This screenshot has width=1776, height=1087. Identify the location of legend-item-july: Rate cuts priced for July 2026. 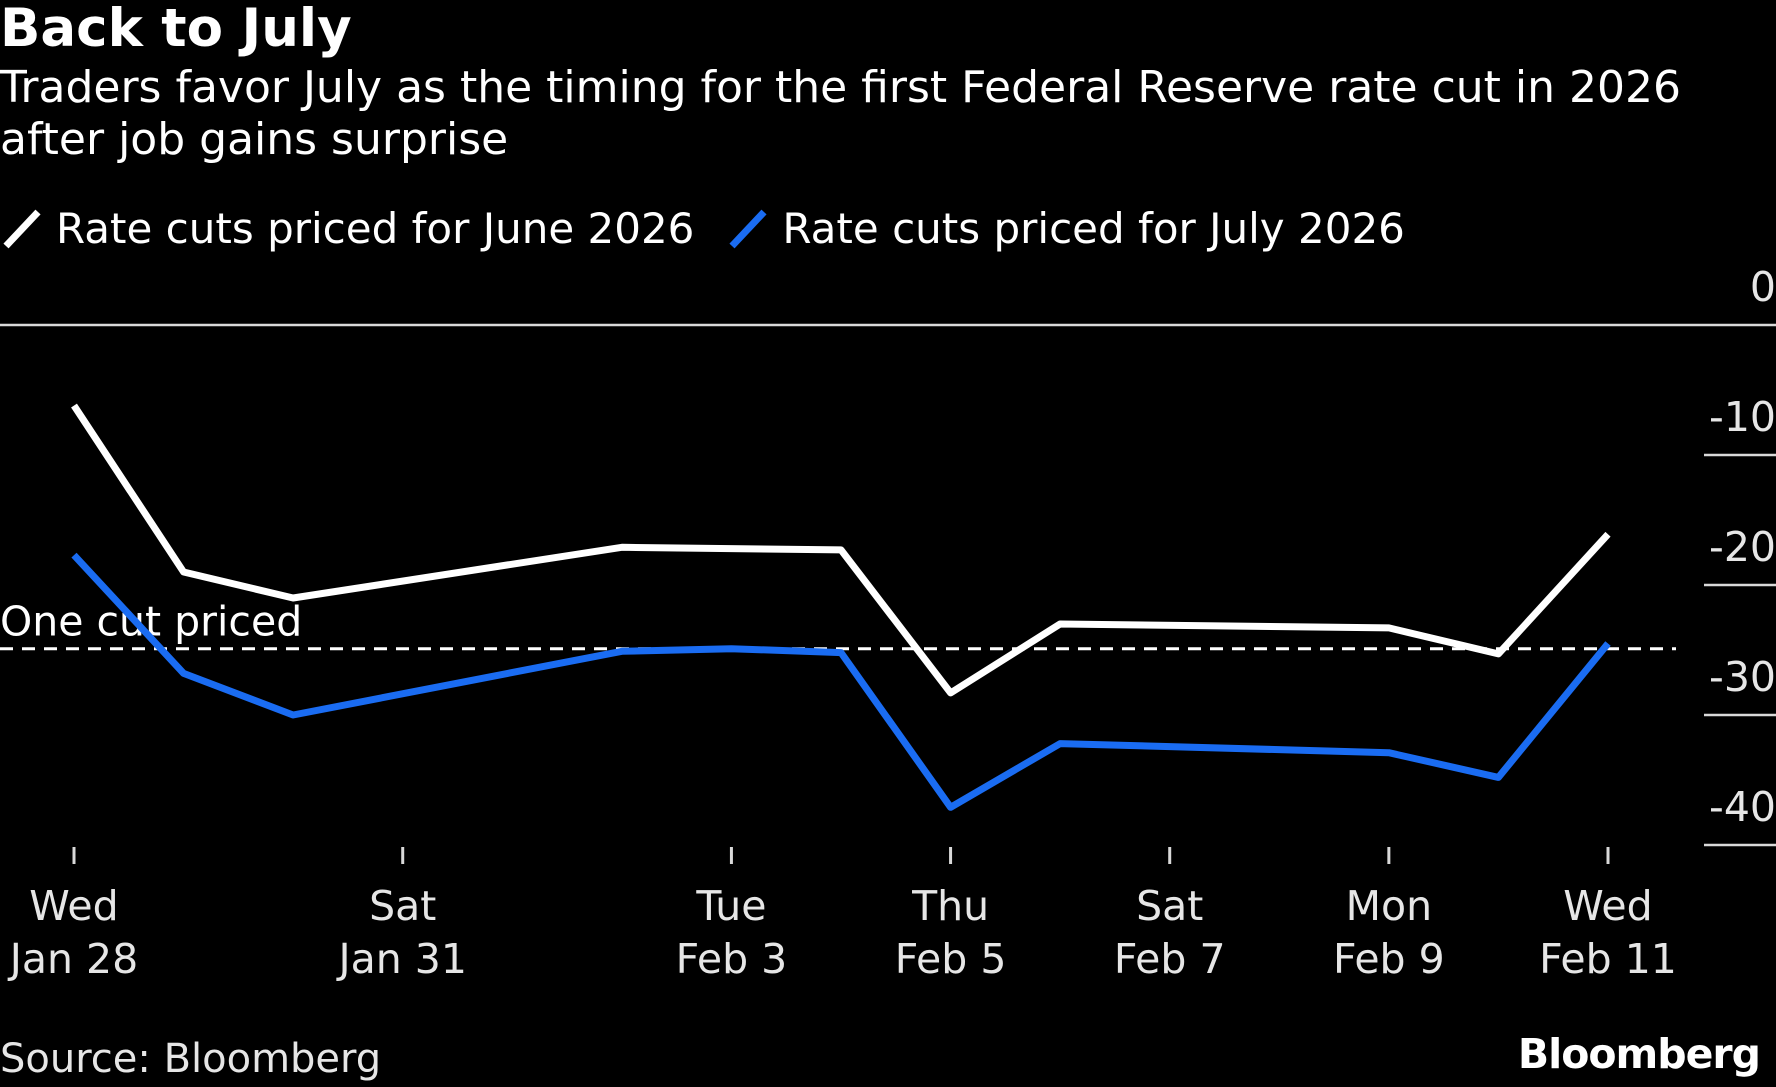
(1065, 228).